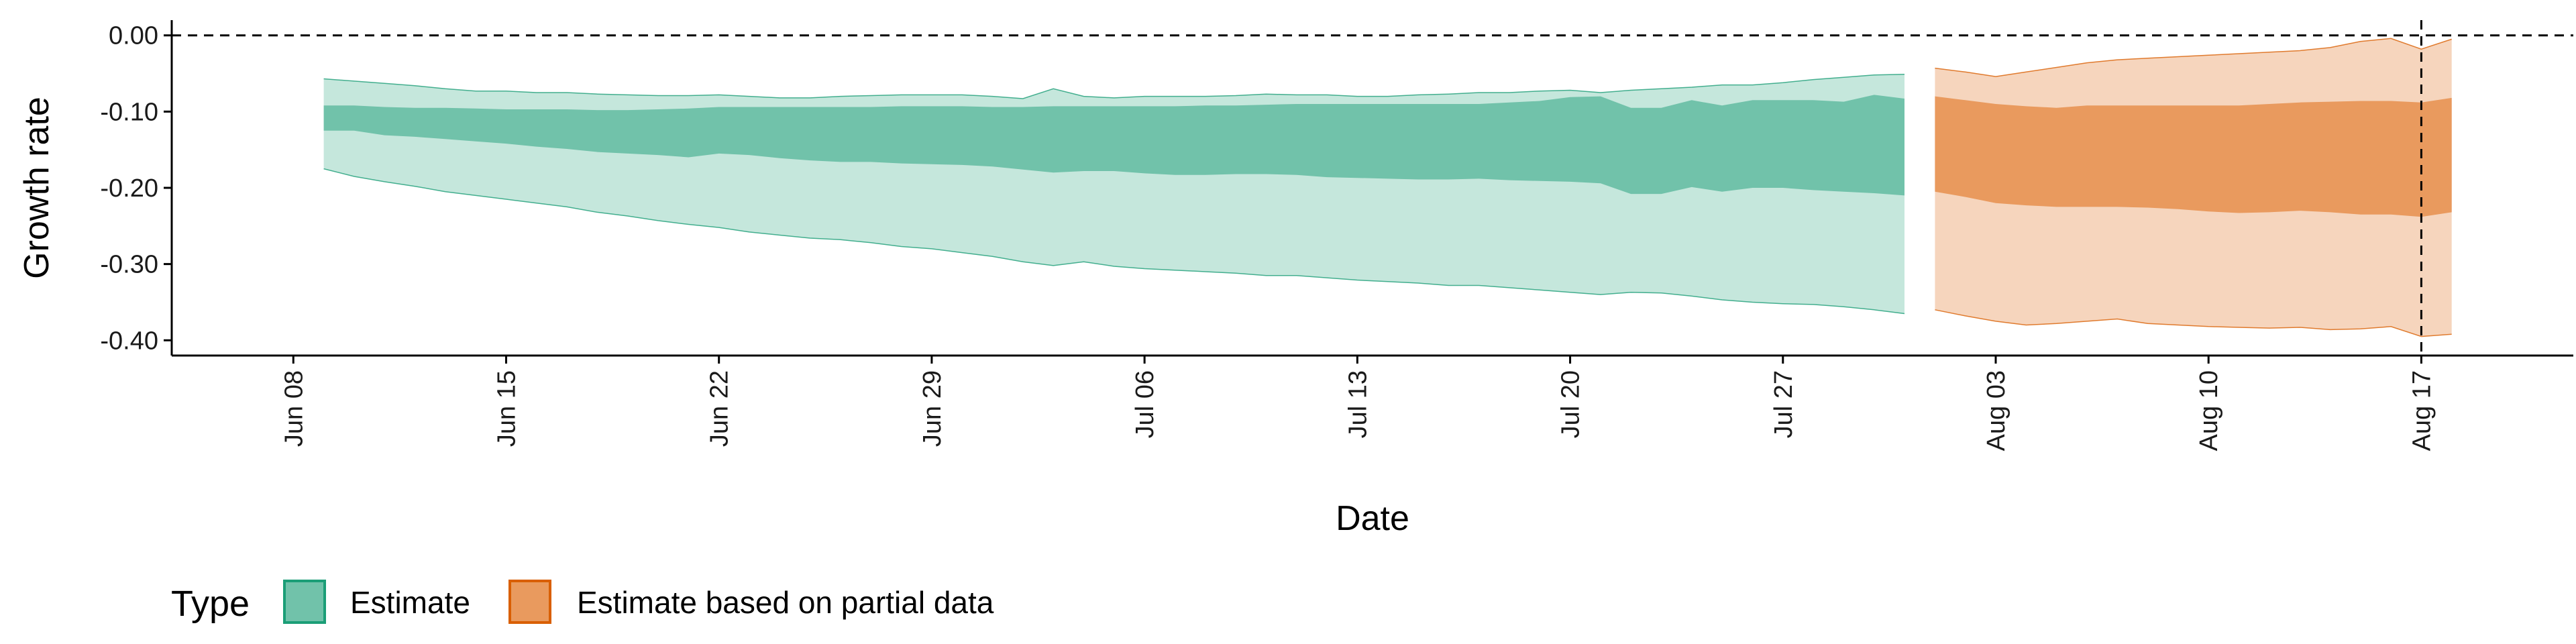 This screenshot has width=2576, height=644. I want to click on estimate-lower-edge, so click(1114, 241).